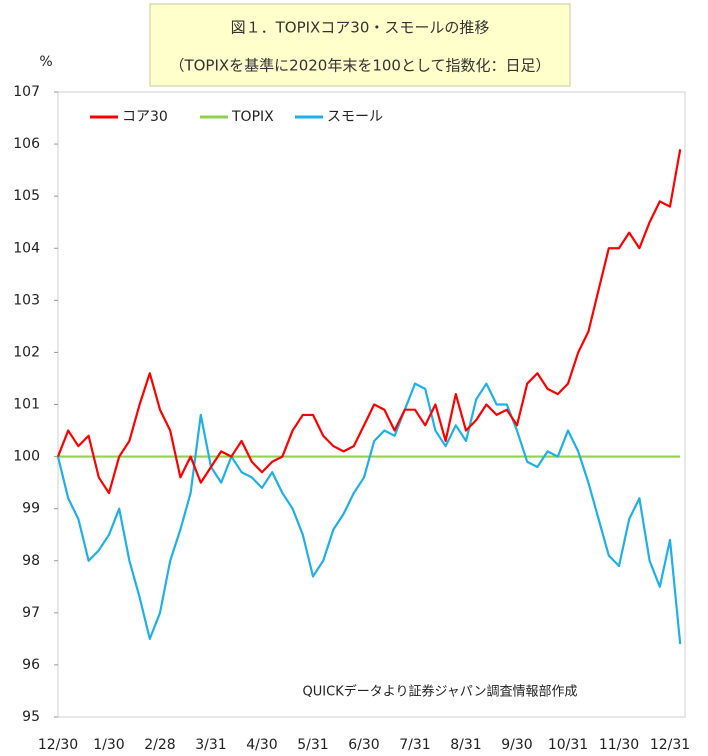 The image size is (708, 756). I want to click on legend-label: スモール, so click(355, 117).